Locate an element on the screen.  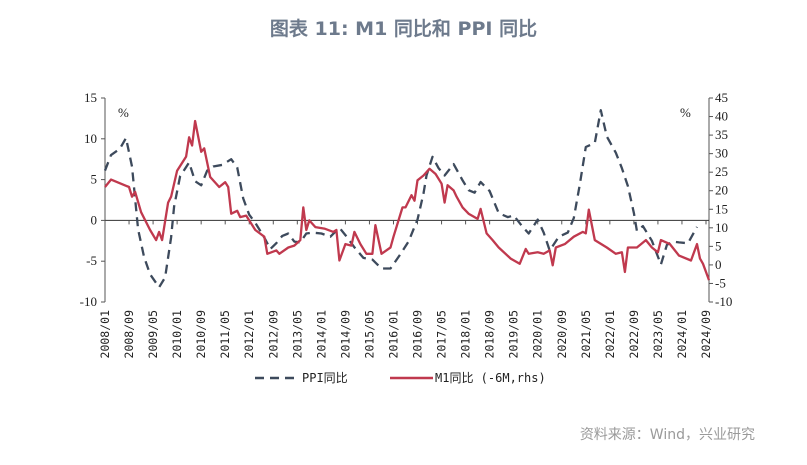
x-tick-label: 2016/09 is located at coordinates (418, 334).